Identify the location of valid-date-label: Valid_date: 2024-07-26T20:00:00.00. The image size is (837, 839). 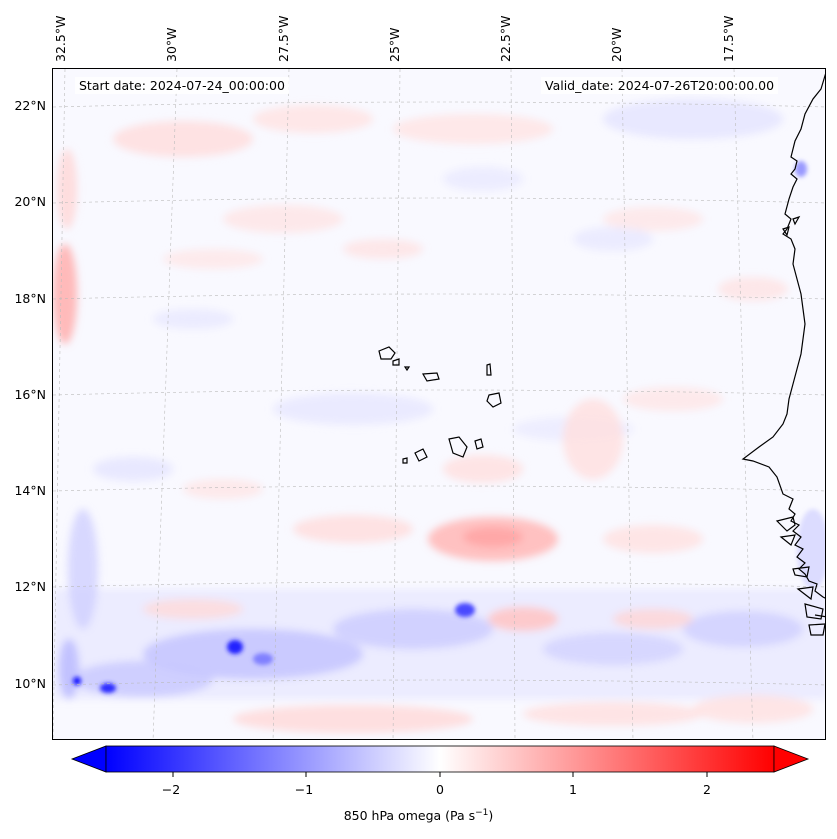
(660, 85).